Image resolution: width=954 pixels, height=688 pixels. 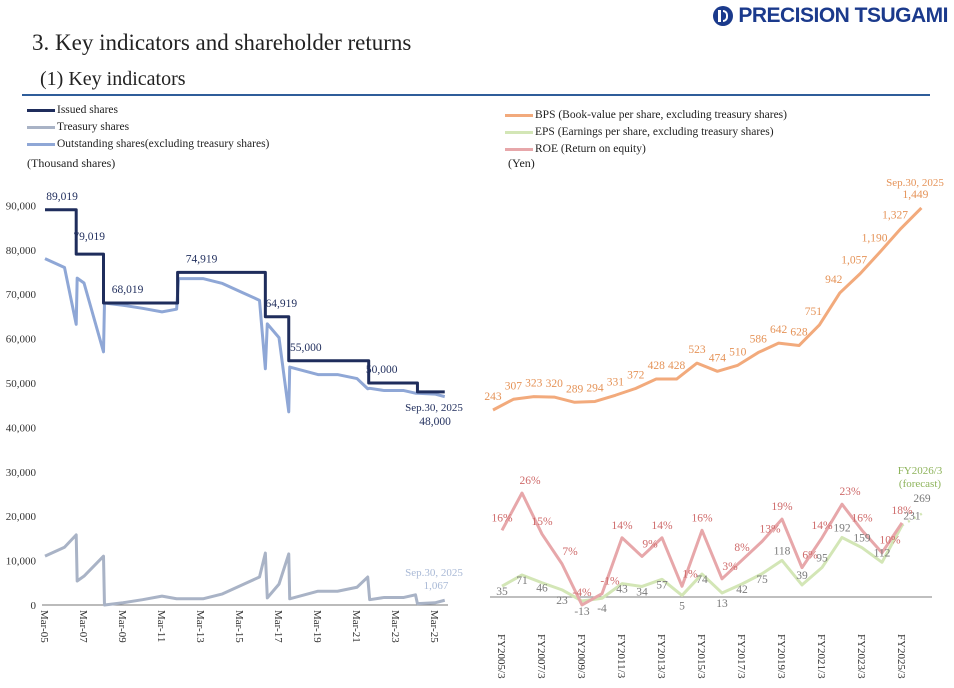 What do you see at coordinates (742, 590) in the screenshot?
I see `eps-value-label: 42` at bounding box center [742, 590].